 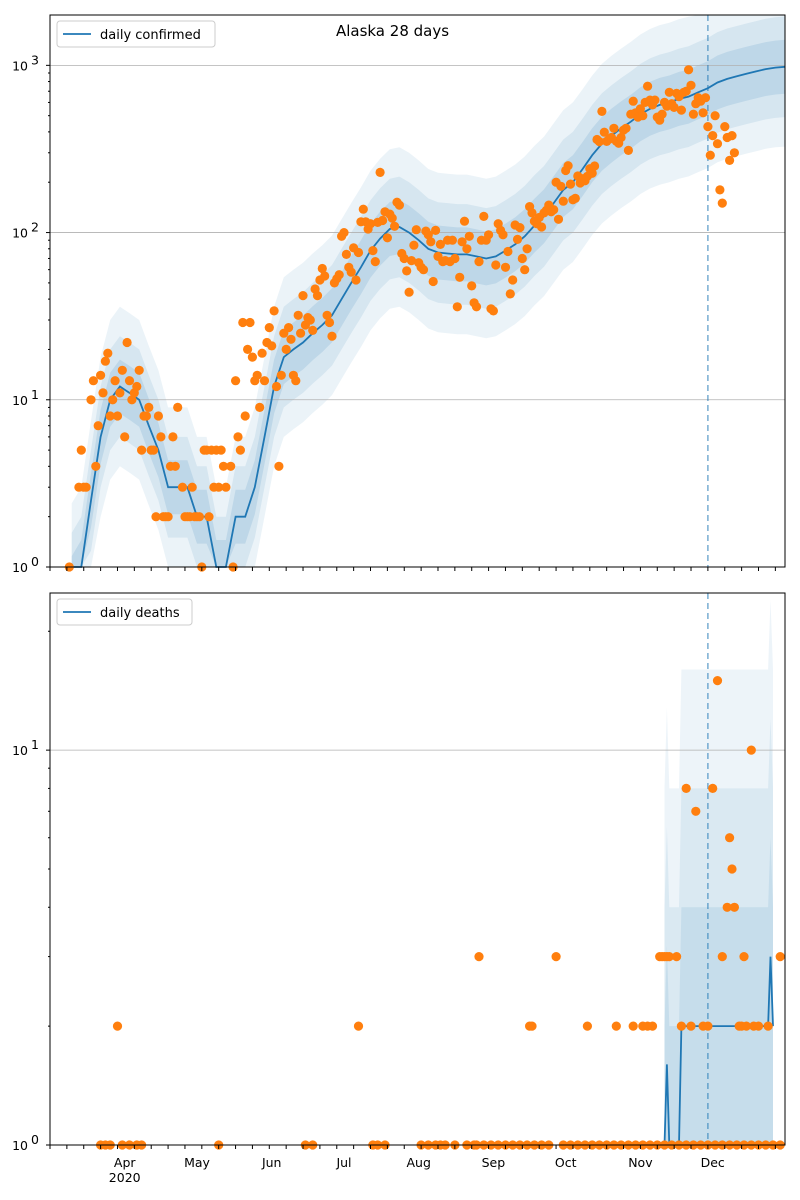 I want to click on x-tick-label: Sep, so click(x=494, y=1162).